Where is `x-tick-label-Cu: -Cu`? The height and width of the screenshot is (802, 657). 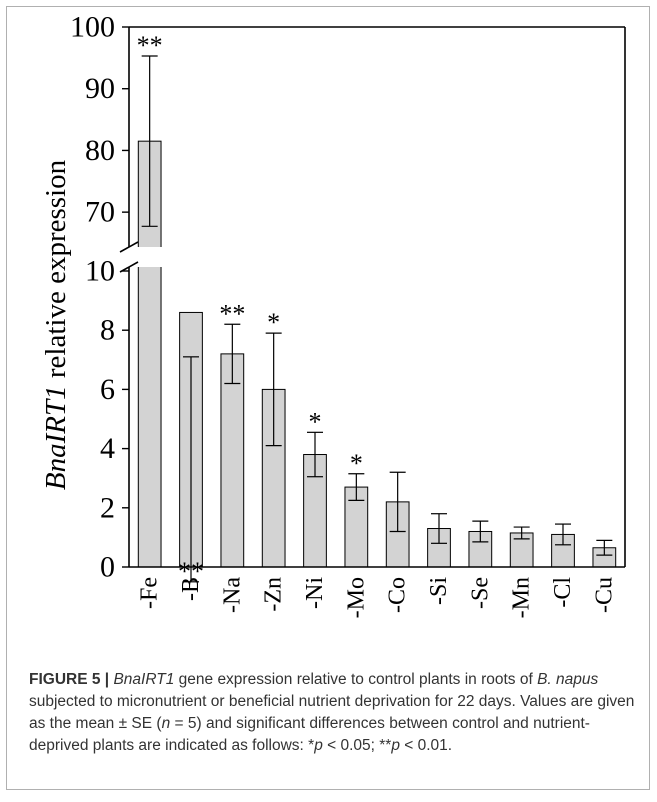 x-tick-label-Cu: -Cu is located at coordinates (604, 595).